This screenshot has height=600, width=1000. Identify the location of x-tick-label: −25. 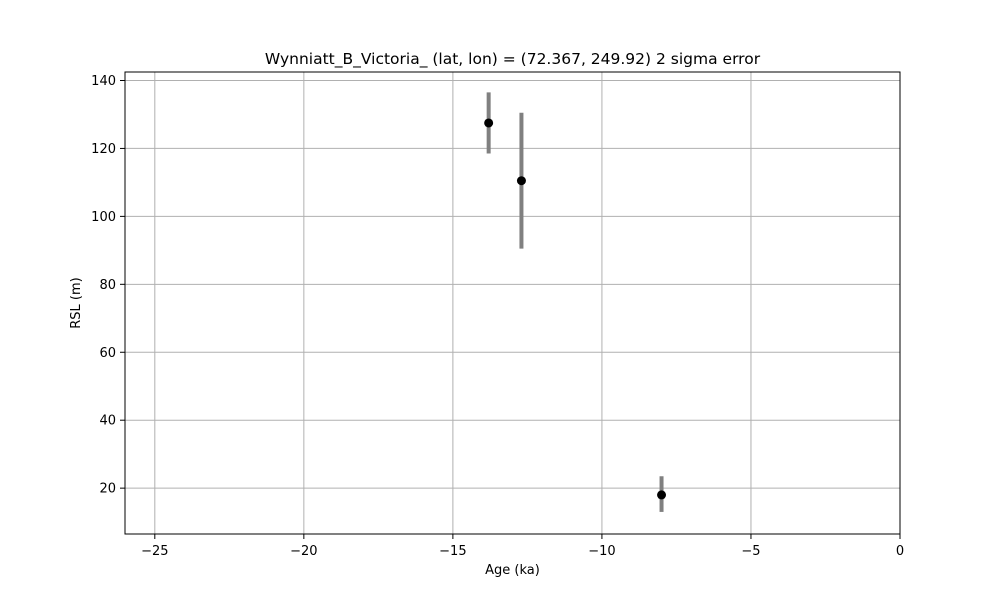
(154, 551).